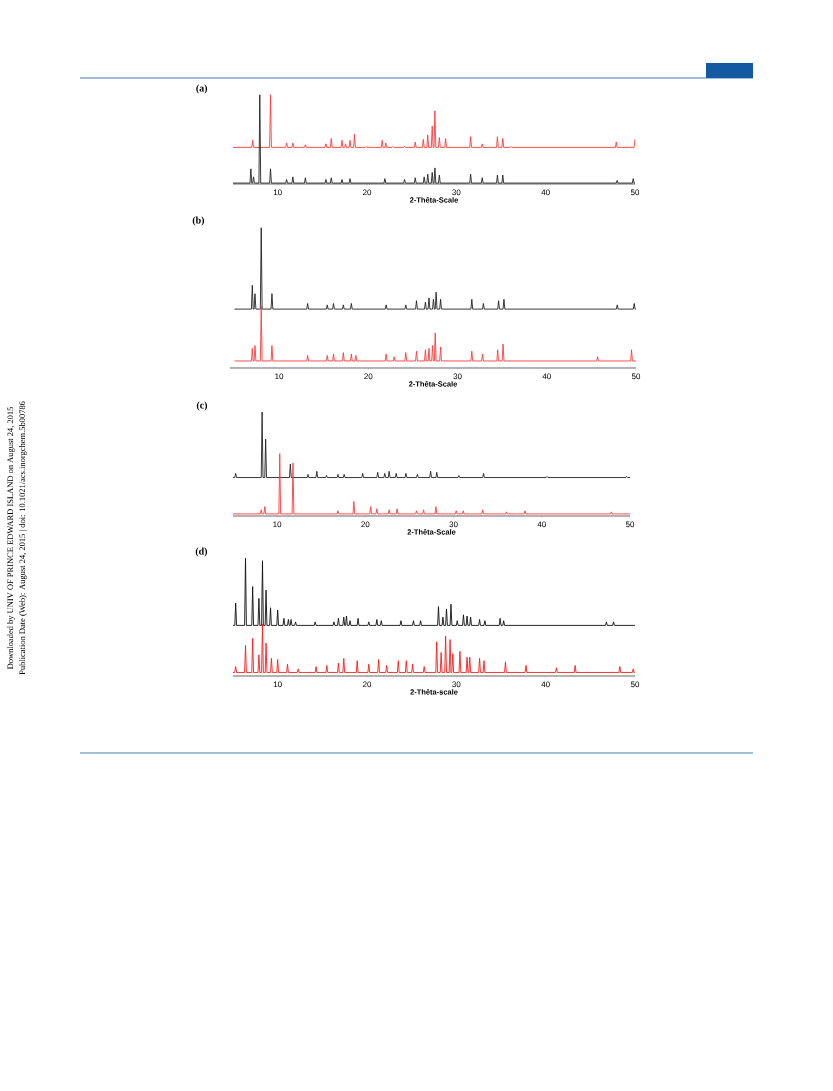 The width and height of the screenshot is (833, 1091). I want to click on text: Downloaded by UNIV OF PRINCE EDWARD ISLAND on August 24, 2015, so click(11, 538).